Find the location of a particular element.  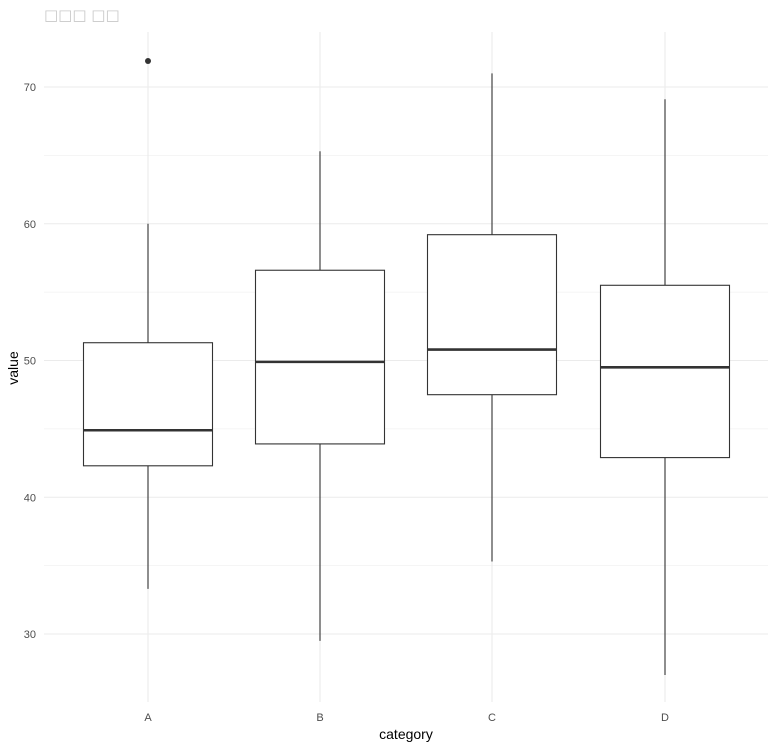

y-tick-label: 70 is located at coordinates (30, 88).